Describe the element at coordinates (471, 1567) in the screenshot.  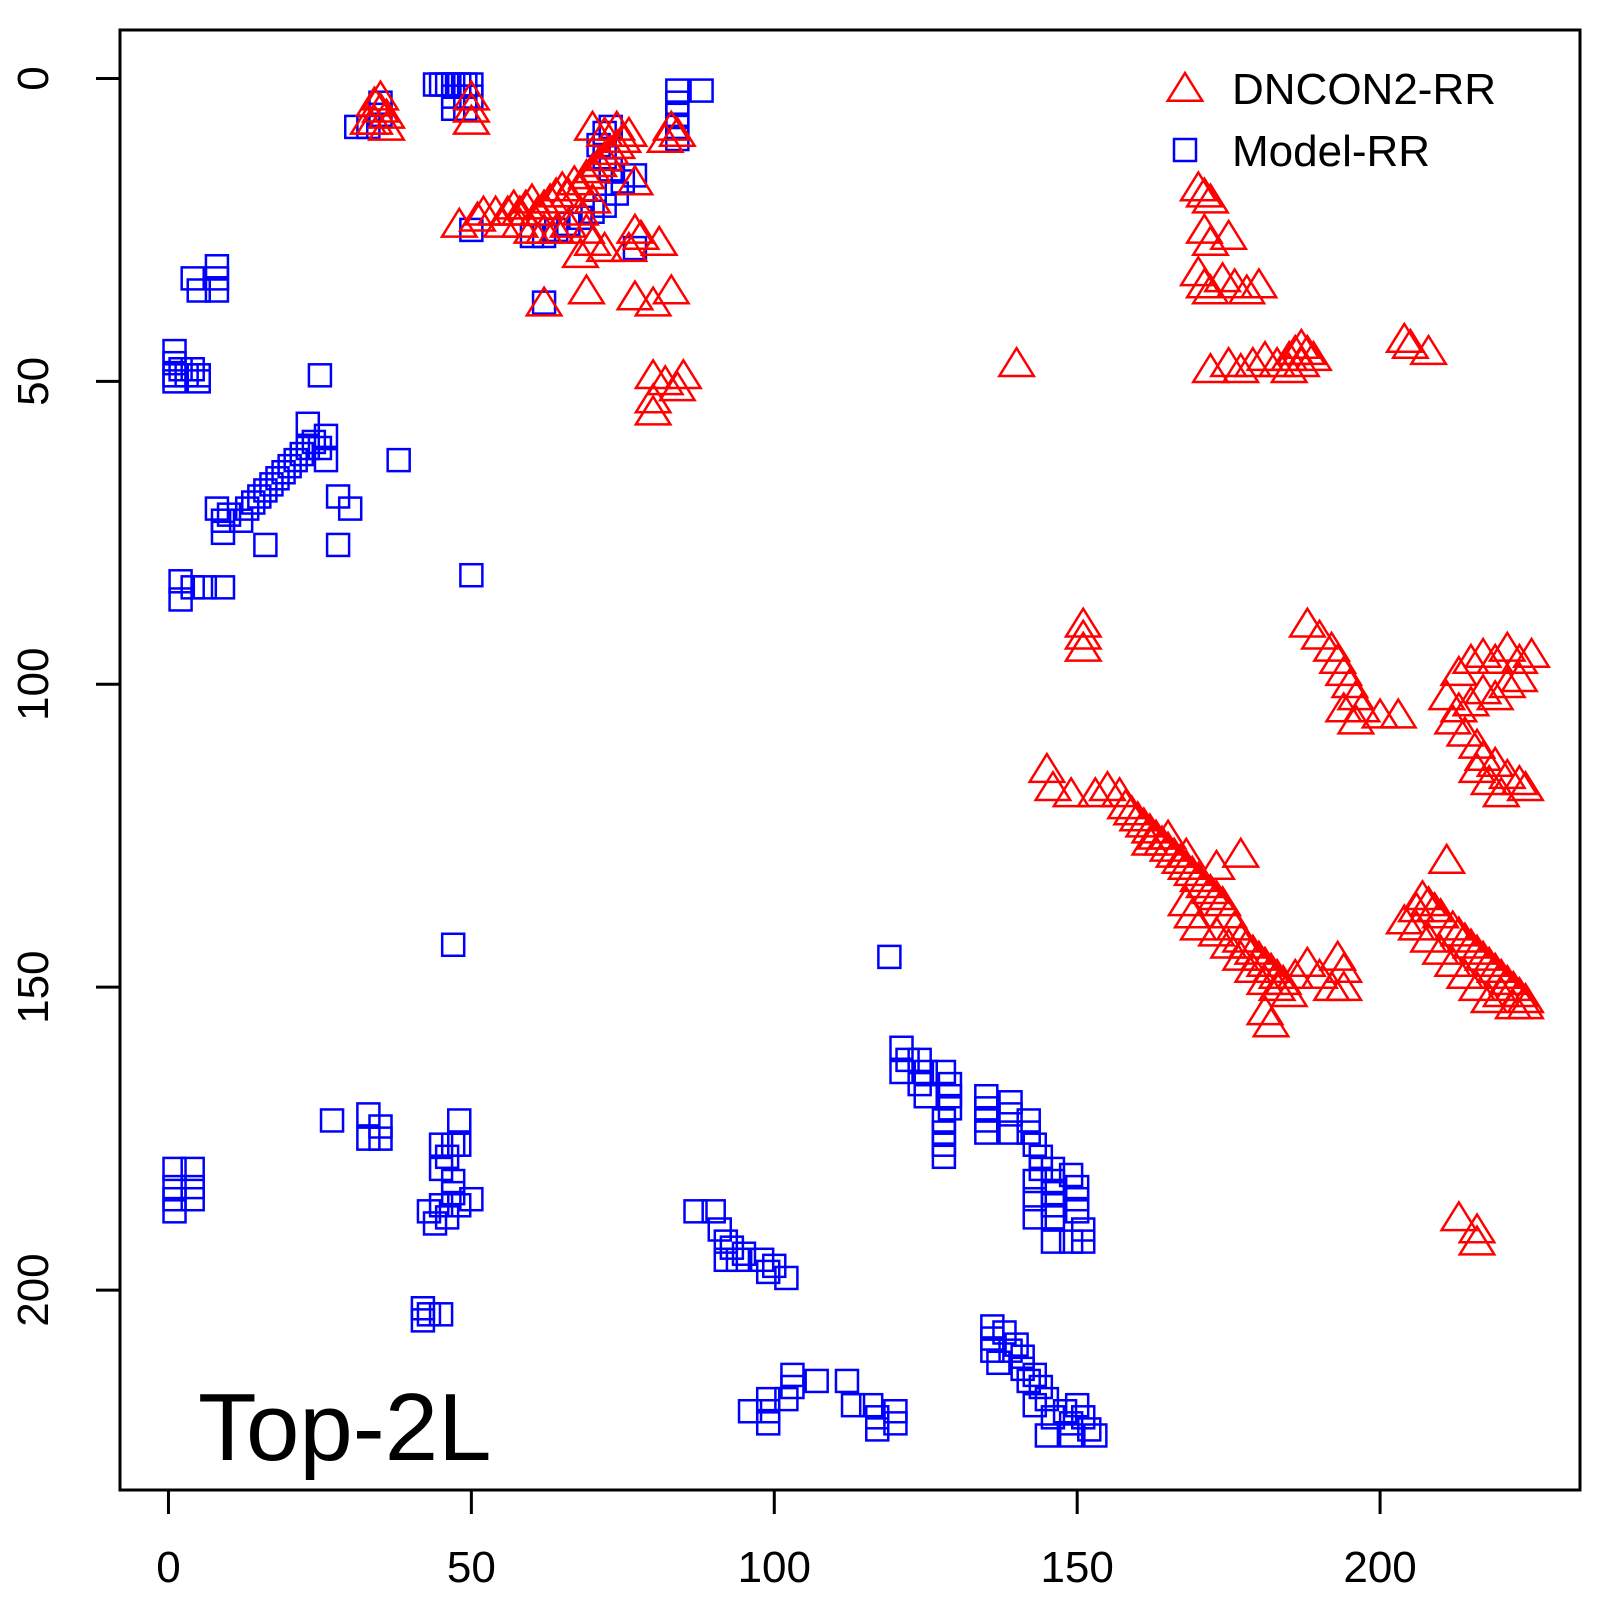
I see `x-tick-label: 50` at that location.